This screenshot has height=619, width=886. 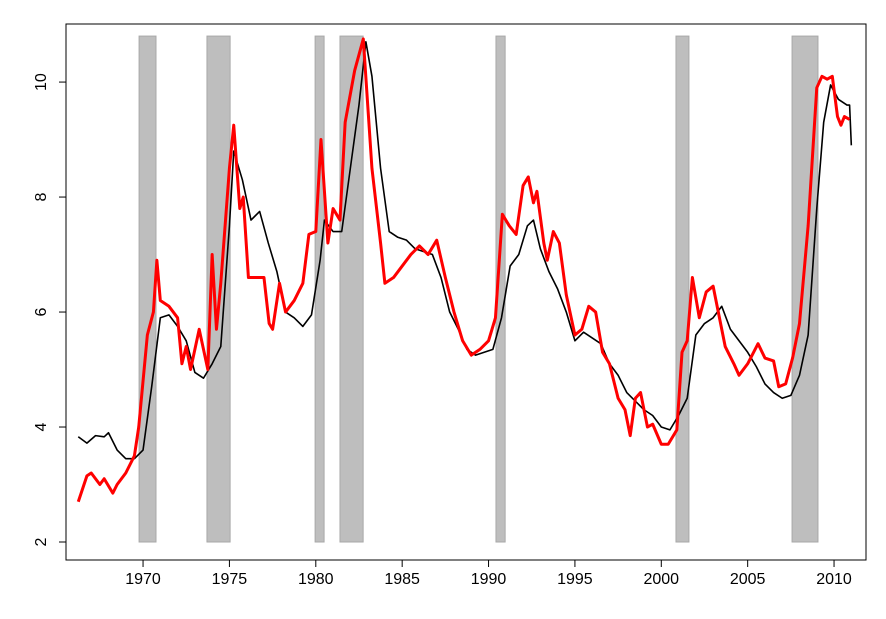 What do you see at coordinates (316, 579) in the screenshot?
I see `x-tick-label: 1980` at bounding box center [316, 579].